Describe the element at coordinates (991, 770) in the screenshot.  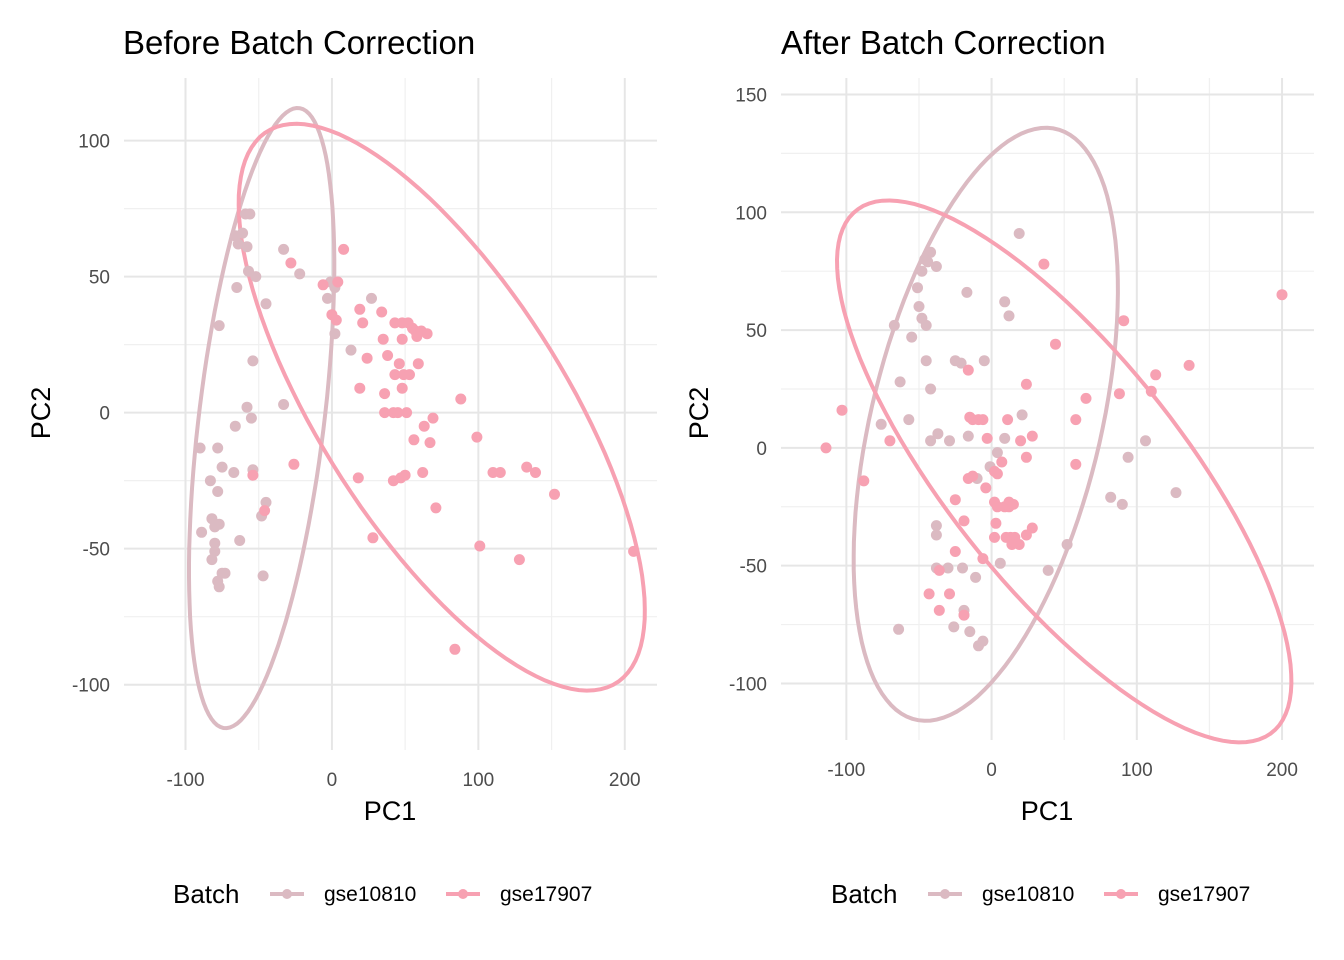
I see `x-tick-label: 0` at that location.